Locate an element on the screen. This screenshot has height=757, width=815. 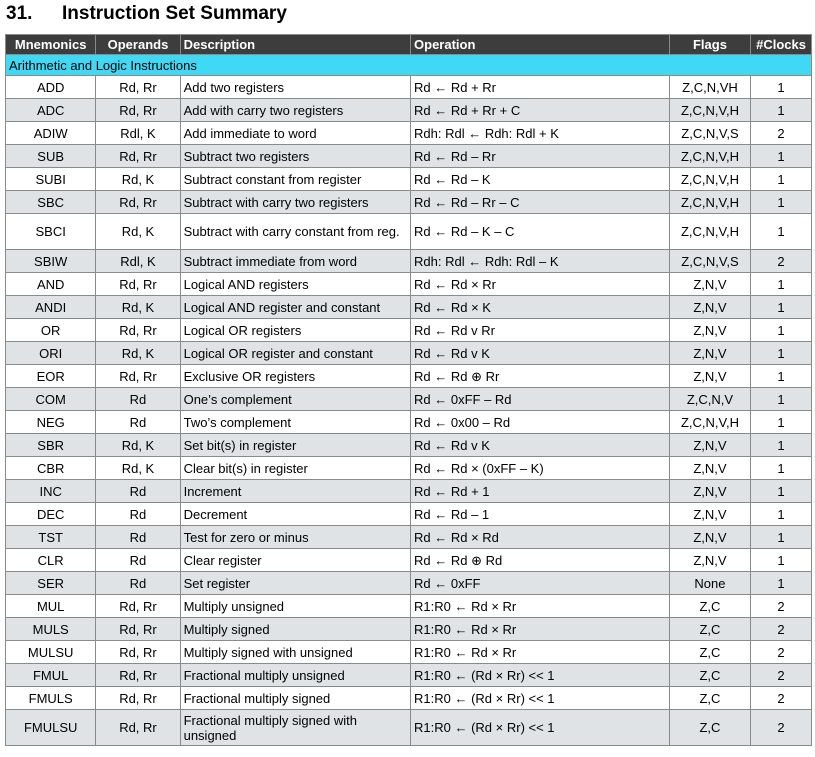
operation-cell: Rd ← Rd × Rd is located at coordinates (540, 537).